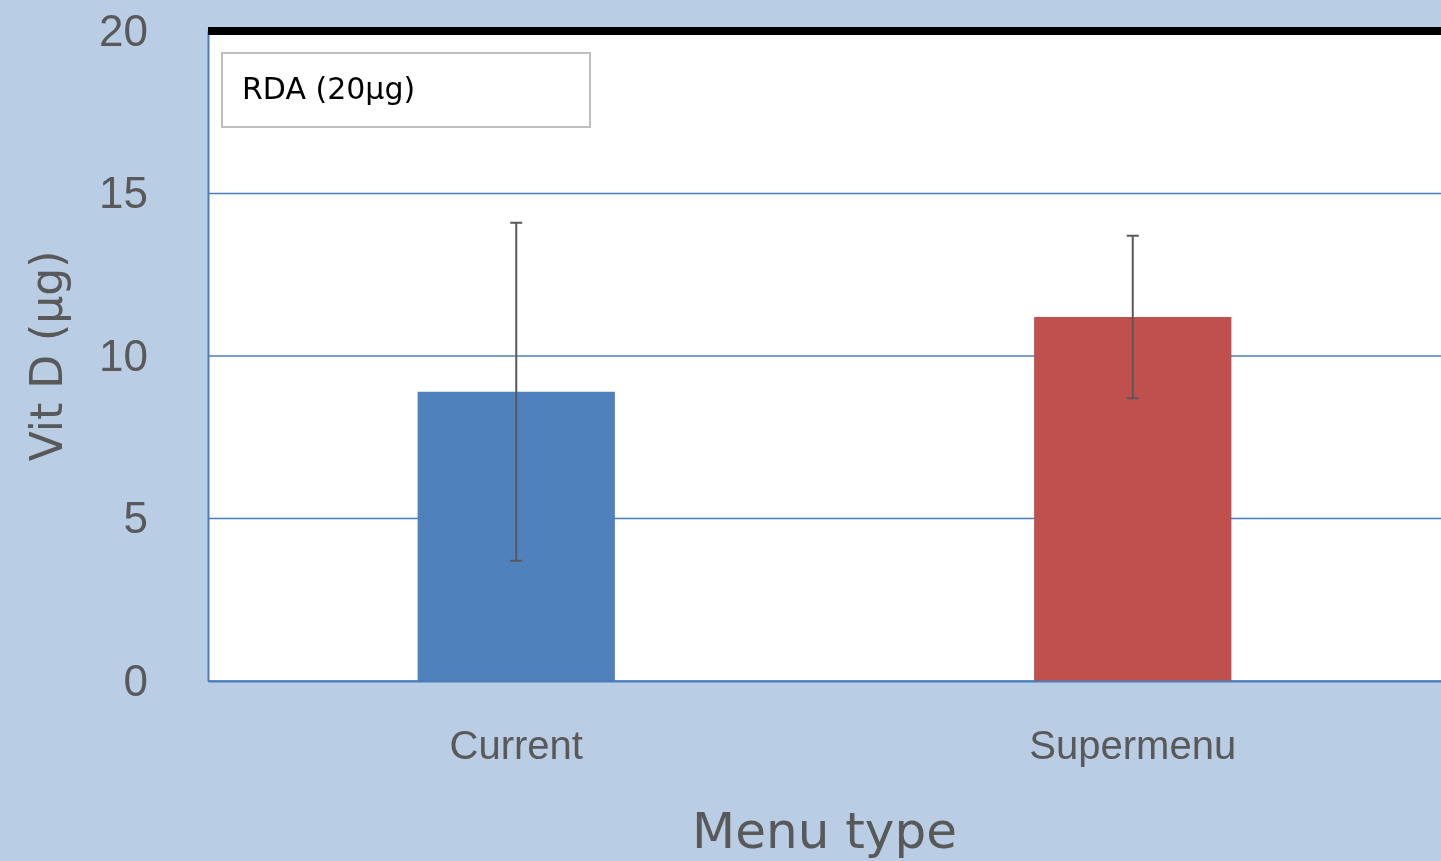 The width and height of the screenshot is (1441, 861). What do you see at coordinates (123, 355) in the screenshot?
I see `y-tick-label: 10` at bounding box center [123, 355].